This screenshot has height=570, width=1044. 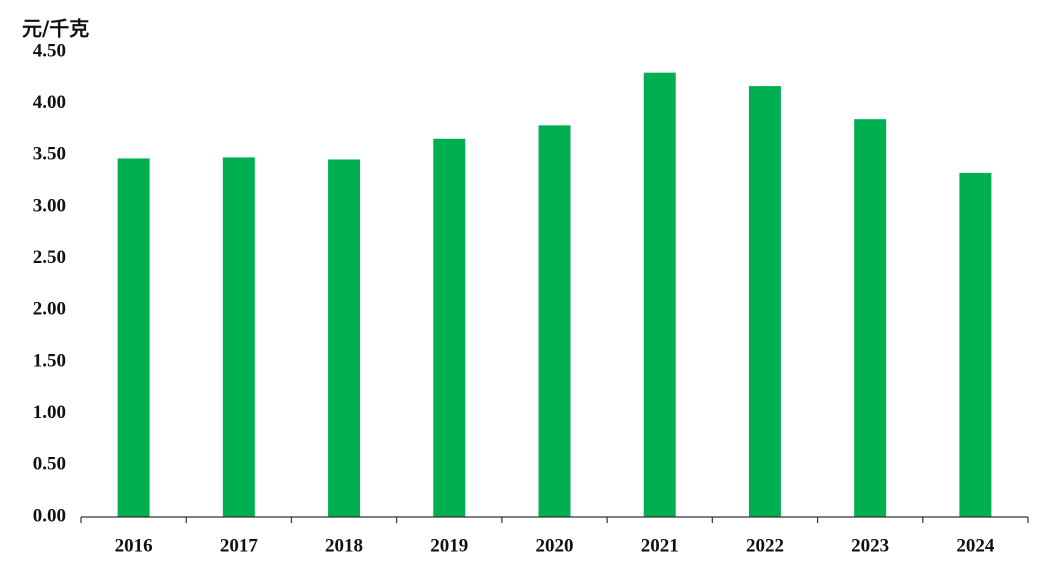 What do you see at coordinates (49, 154) in the screenshot?
I see `y-tick-label: 3.50` at bounding box center [49, 154].